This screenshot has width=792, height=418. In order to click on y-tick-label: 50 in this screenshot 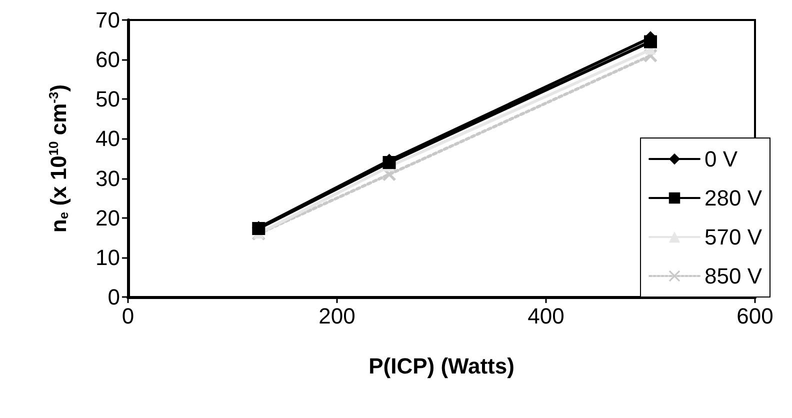, I will do `click(108, 99)`.